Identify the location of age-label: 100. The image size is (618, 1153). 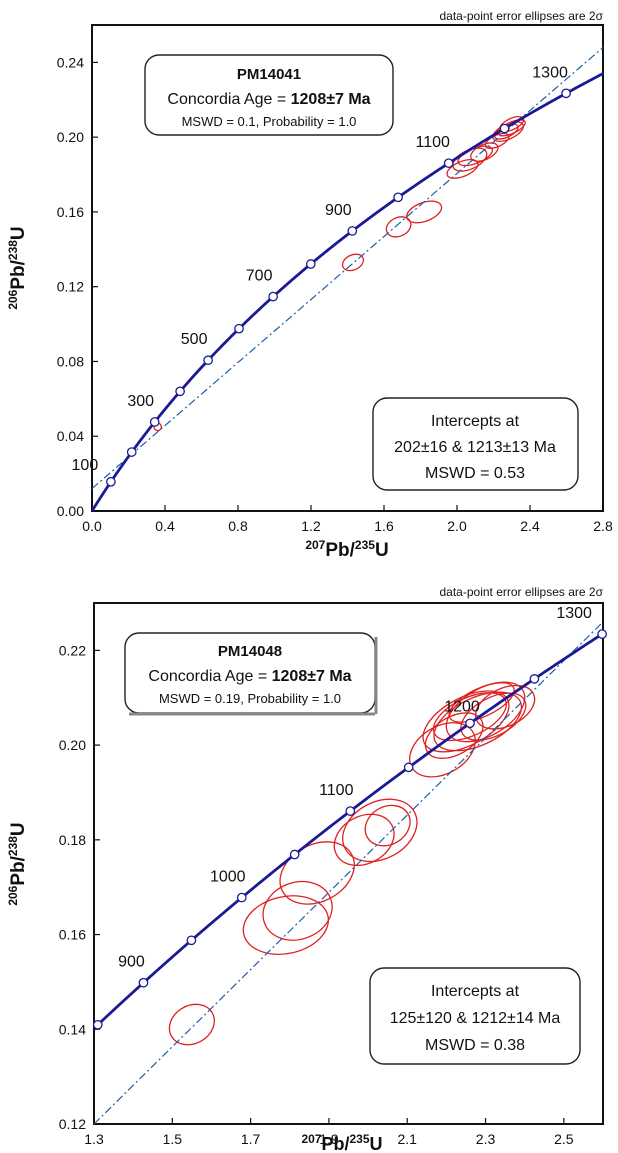
(85, 465).